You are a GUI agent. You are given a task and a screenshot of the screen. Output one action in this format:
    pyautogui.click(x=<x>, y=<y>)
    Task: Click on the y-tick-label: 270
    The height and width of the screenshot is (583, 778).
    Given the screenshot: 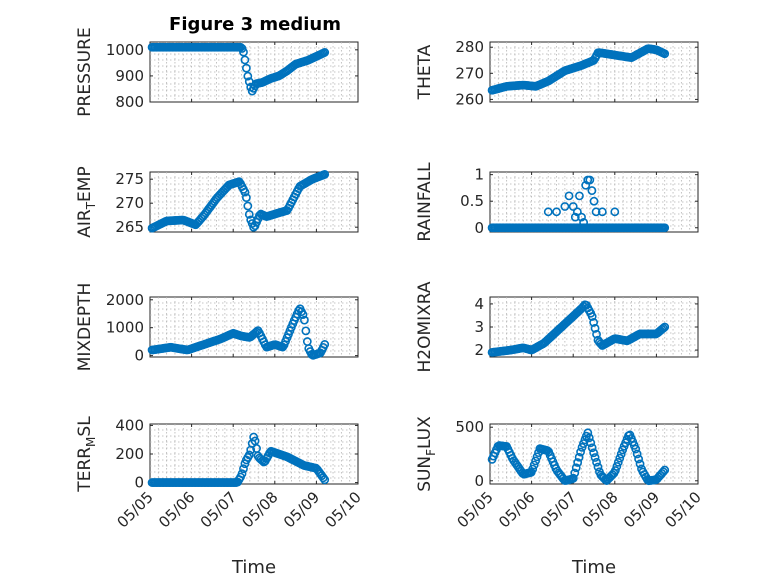 What is the action you would take?
    pyautogui.click(x=469, y=73)
    